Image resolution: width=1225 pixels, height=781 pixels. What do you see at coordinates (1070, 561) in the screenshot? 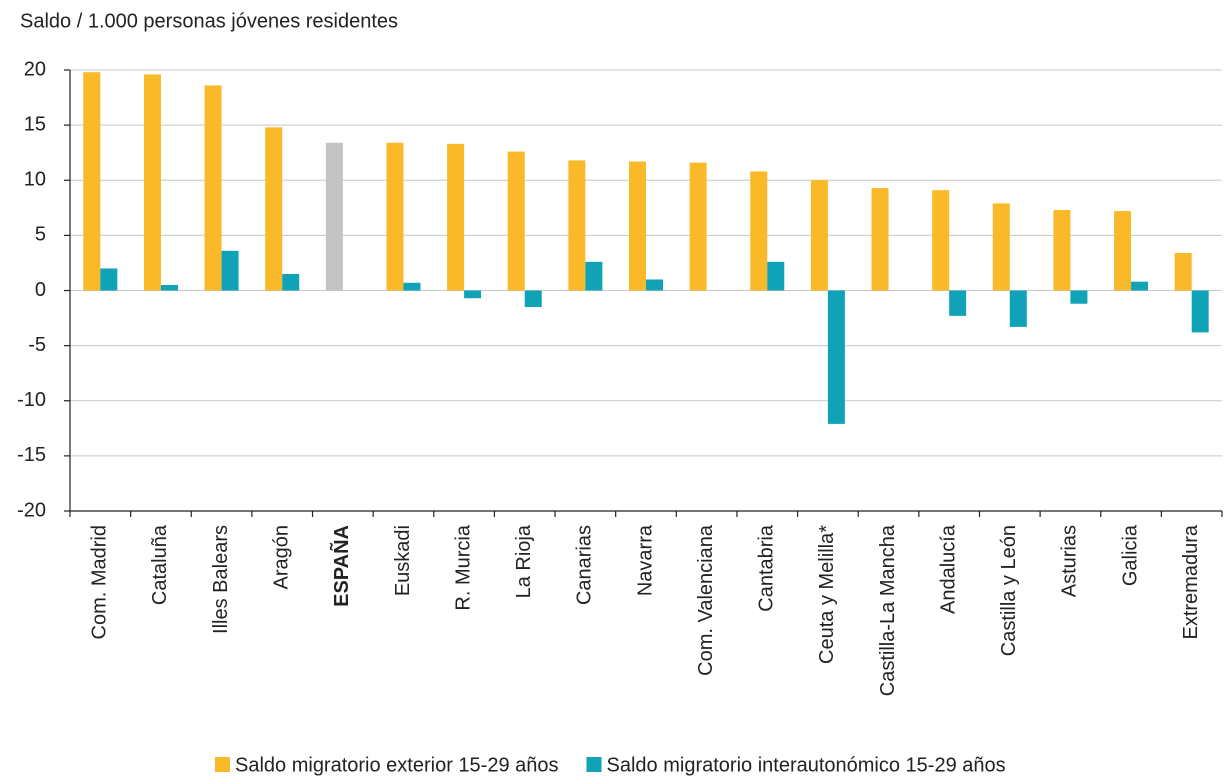
I see `x-tick-label: Asturias` at bounding box center [1070, 561].